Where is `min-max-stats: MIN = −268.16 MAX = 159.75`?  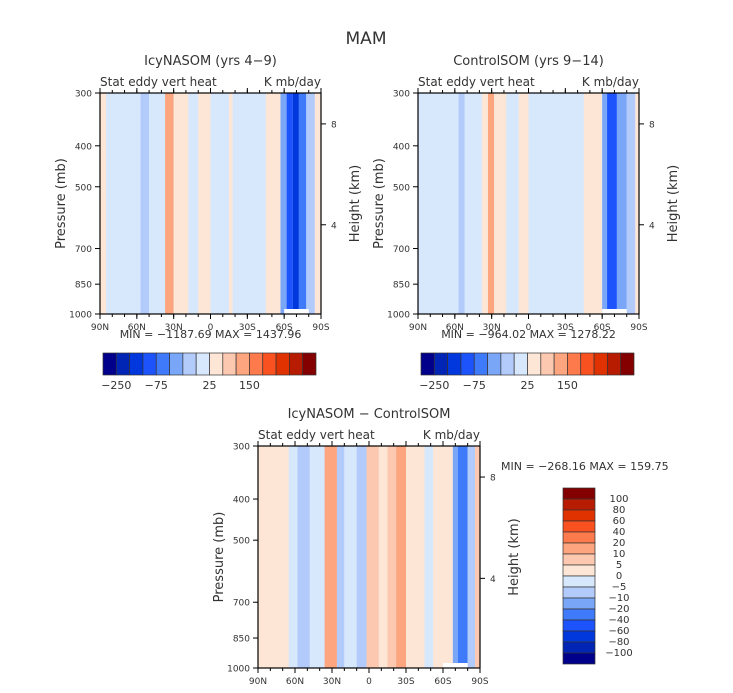 min-max-stats: MIN = −268.16 MAX = 159.75 is located at coordinates (585, 466).